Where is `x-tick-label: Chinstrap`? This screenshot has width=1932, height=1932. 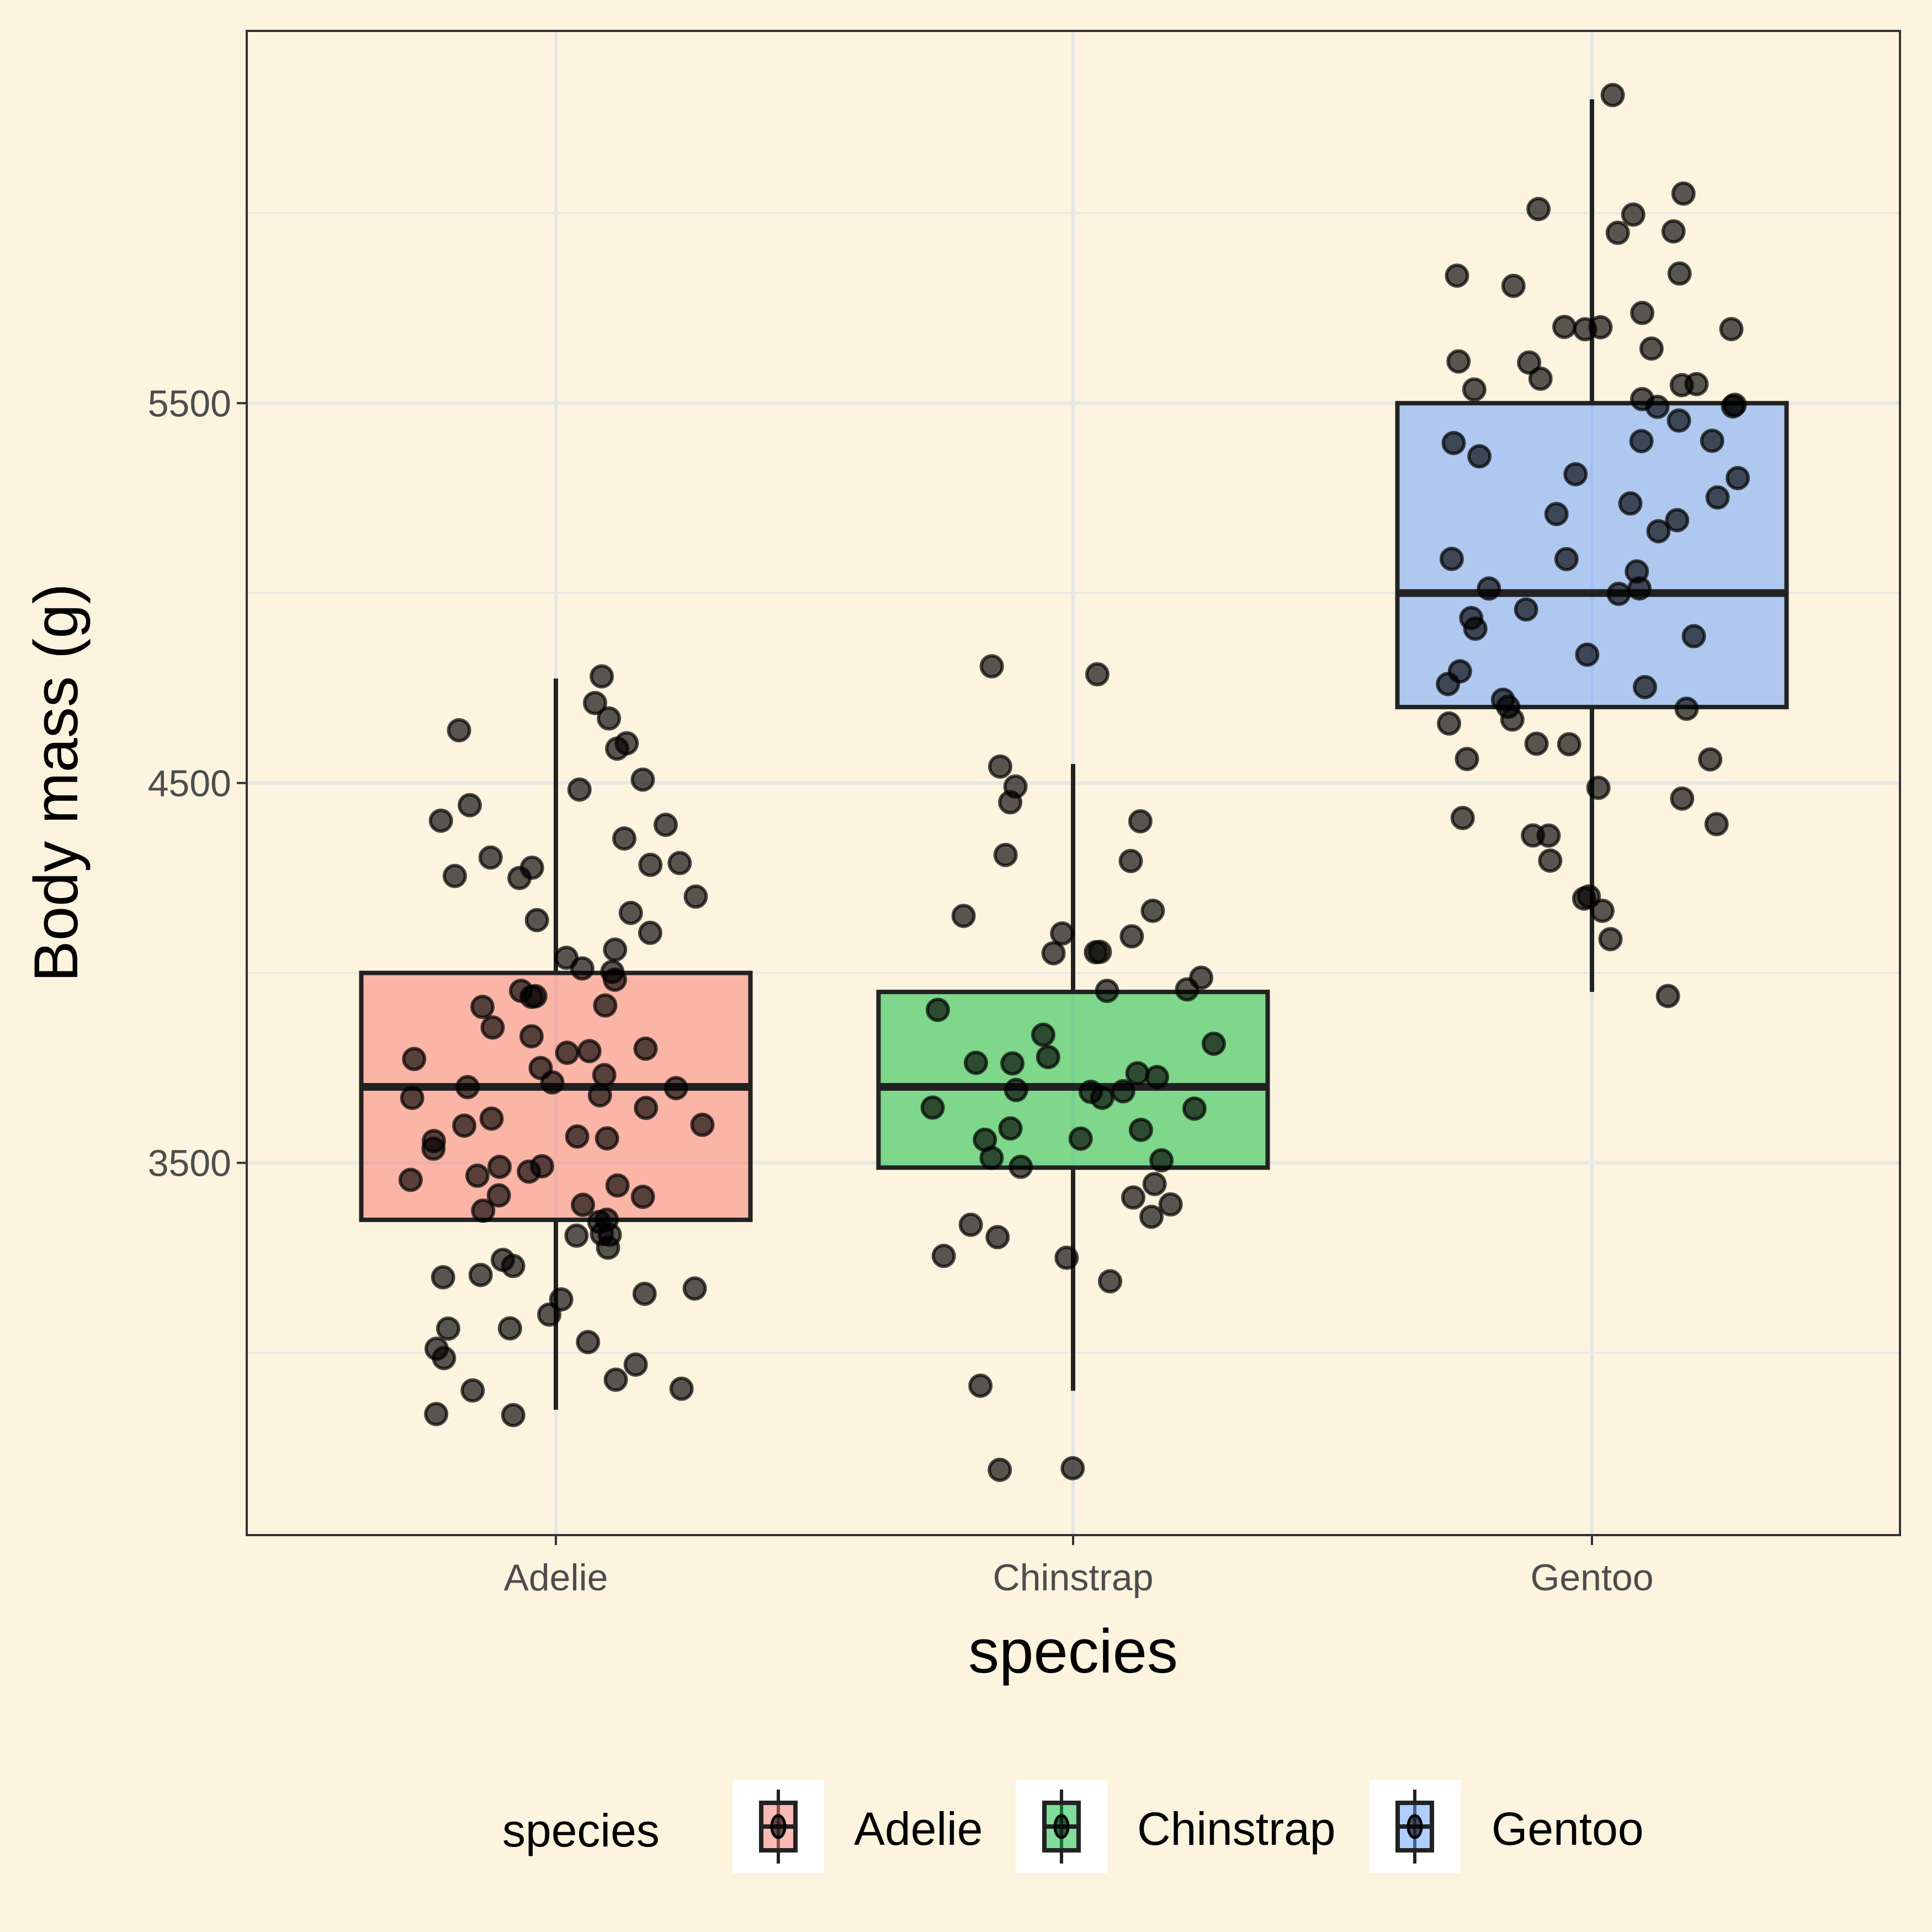 x-tick-label: Chinstrap is located at coordinates (1073, 1578).